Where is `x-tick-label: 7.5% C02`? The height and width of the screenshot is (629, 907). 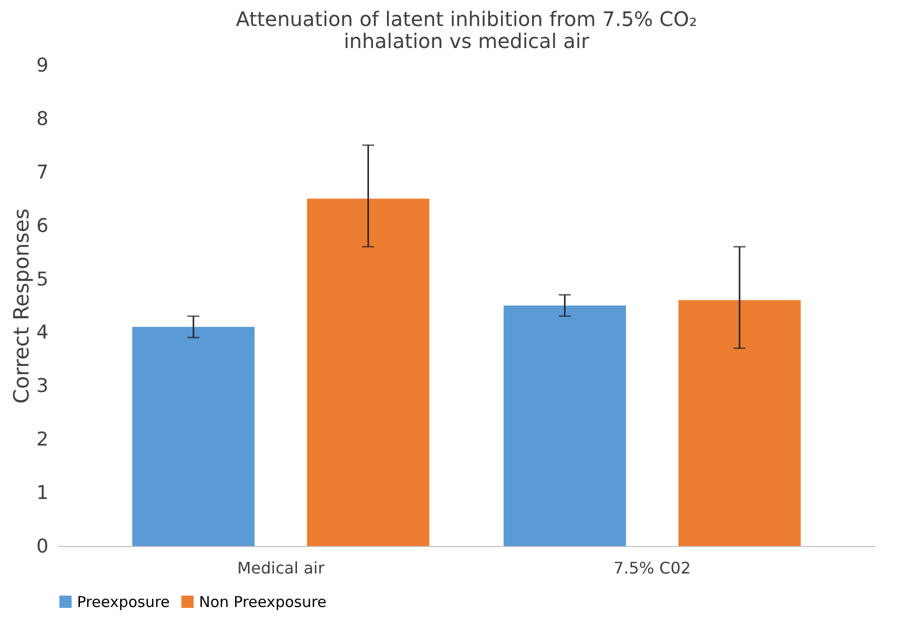
x-tick-label: 7.5% C02 is located at coordinates (652, 568).